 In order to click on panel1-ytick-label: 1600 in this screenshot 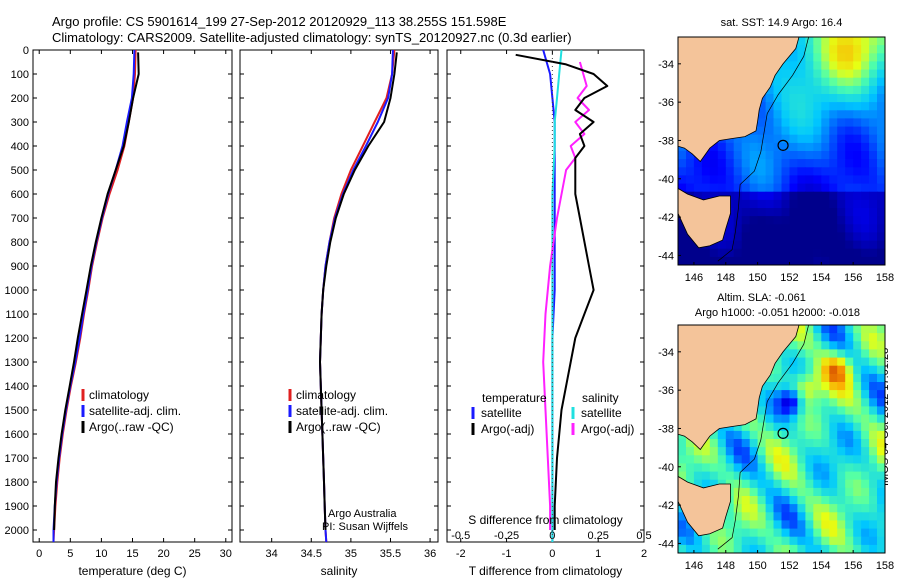, I will do `click(17, 435)`.